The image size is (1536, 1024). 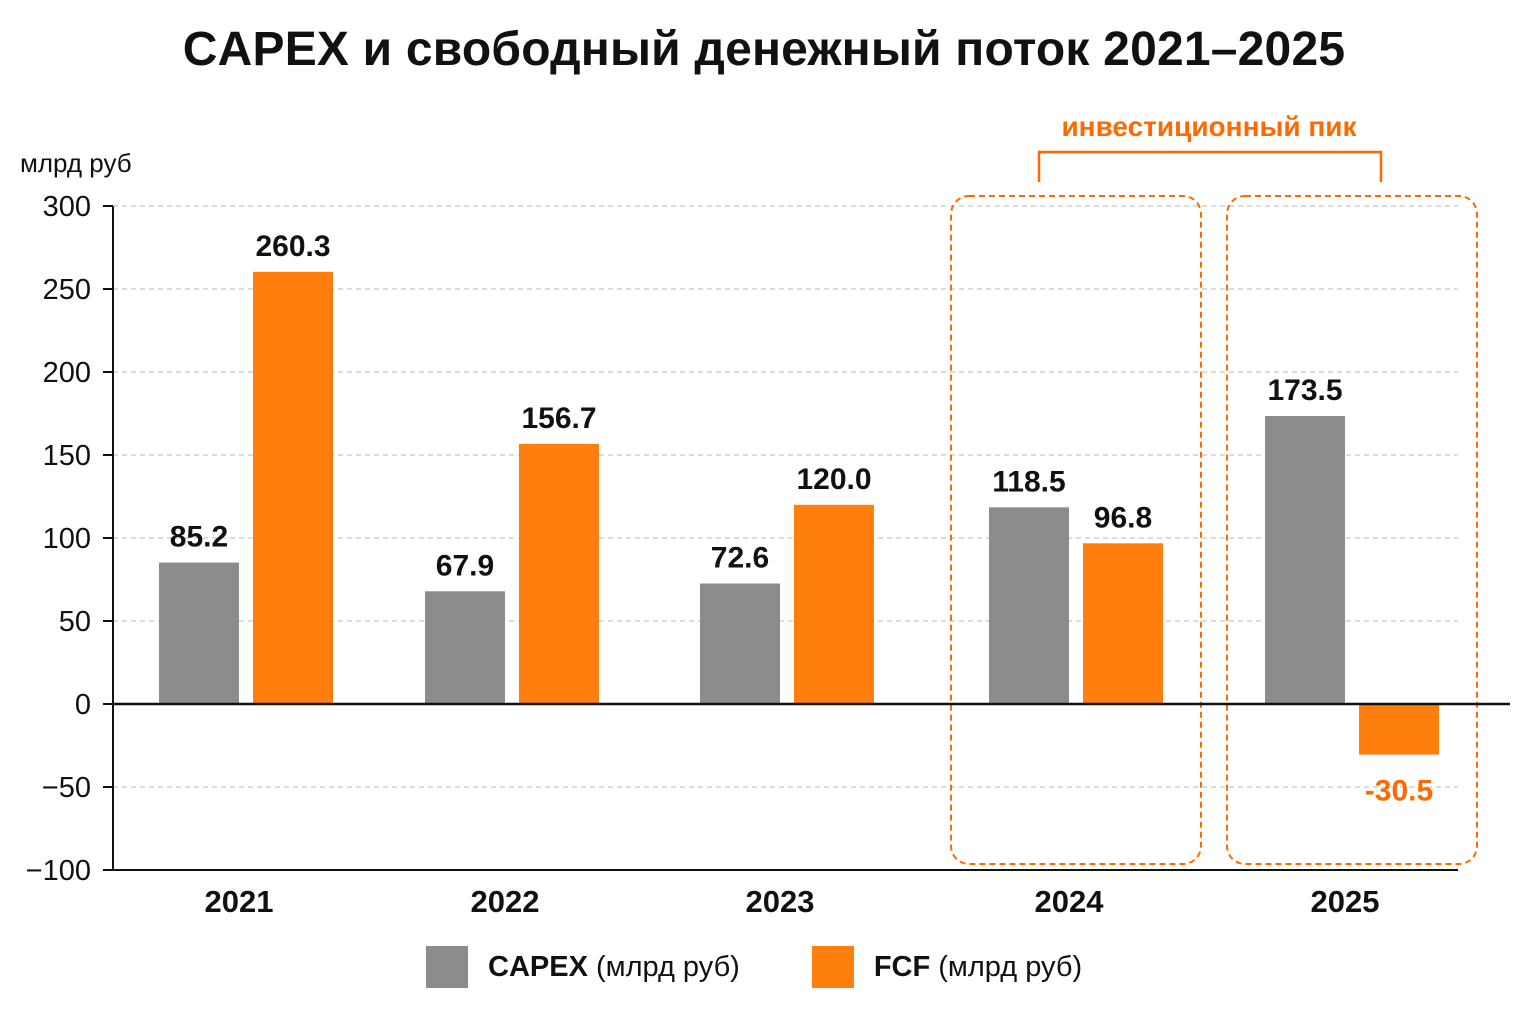 What do you see at coordinates (293, 487) in the screenshot?
I see `bar-fcf-2021` at bounding box center [293, 487].